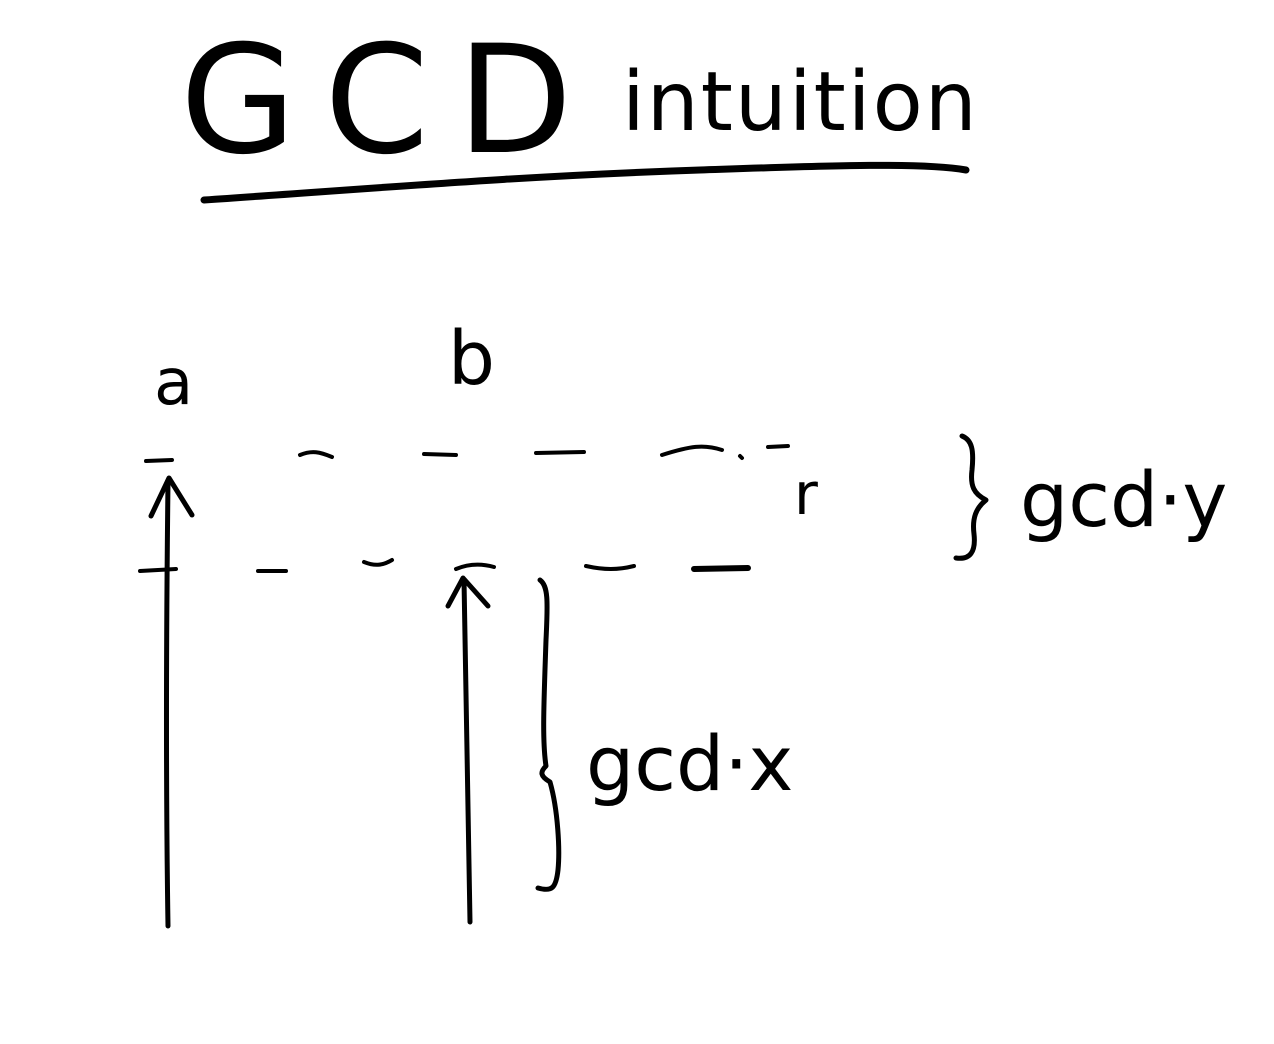 The height and width of the screenshot is (1044, 1274). I want to click on title-intuition: intuition, so click(800, 102).